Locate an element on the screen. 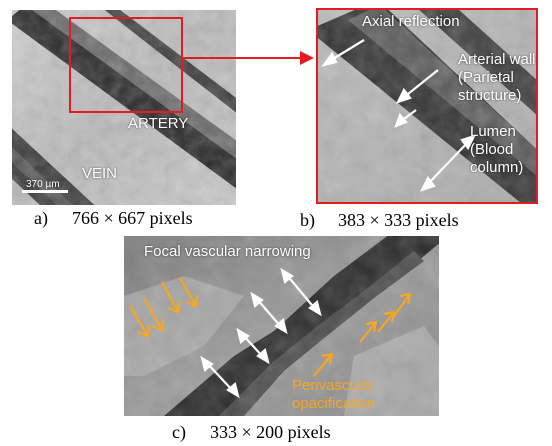 This screenshot has width=552, height=446. label-perivascular-line2: opacification is located at coordinates (334, 403).